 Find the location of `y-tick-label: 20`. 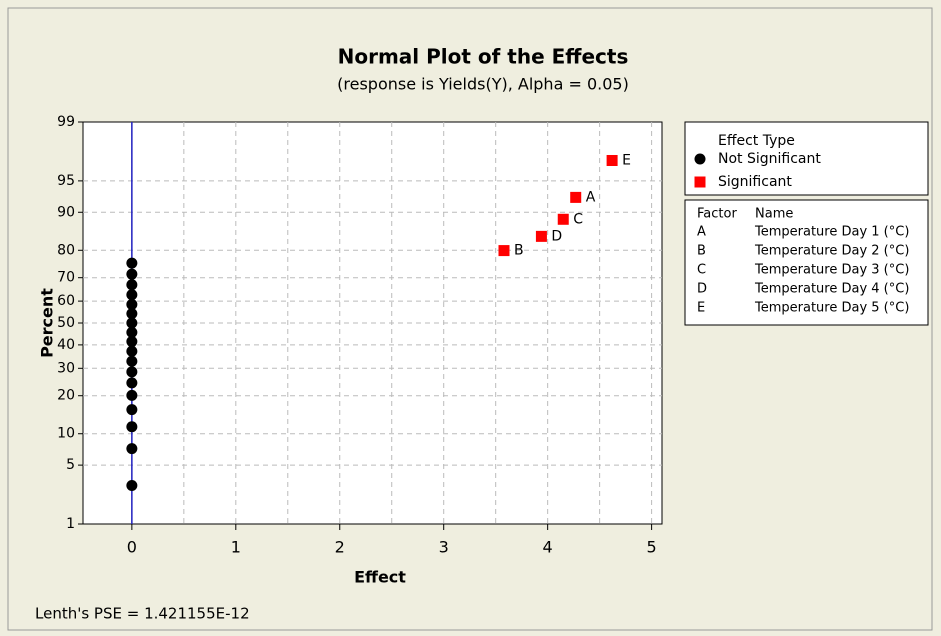

y-tick-label: 20 is located at coordinates (66, 396).